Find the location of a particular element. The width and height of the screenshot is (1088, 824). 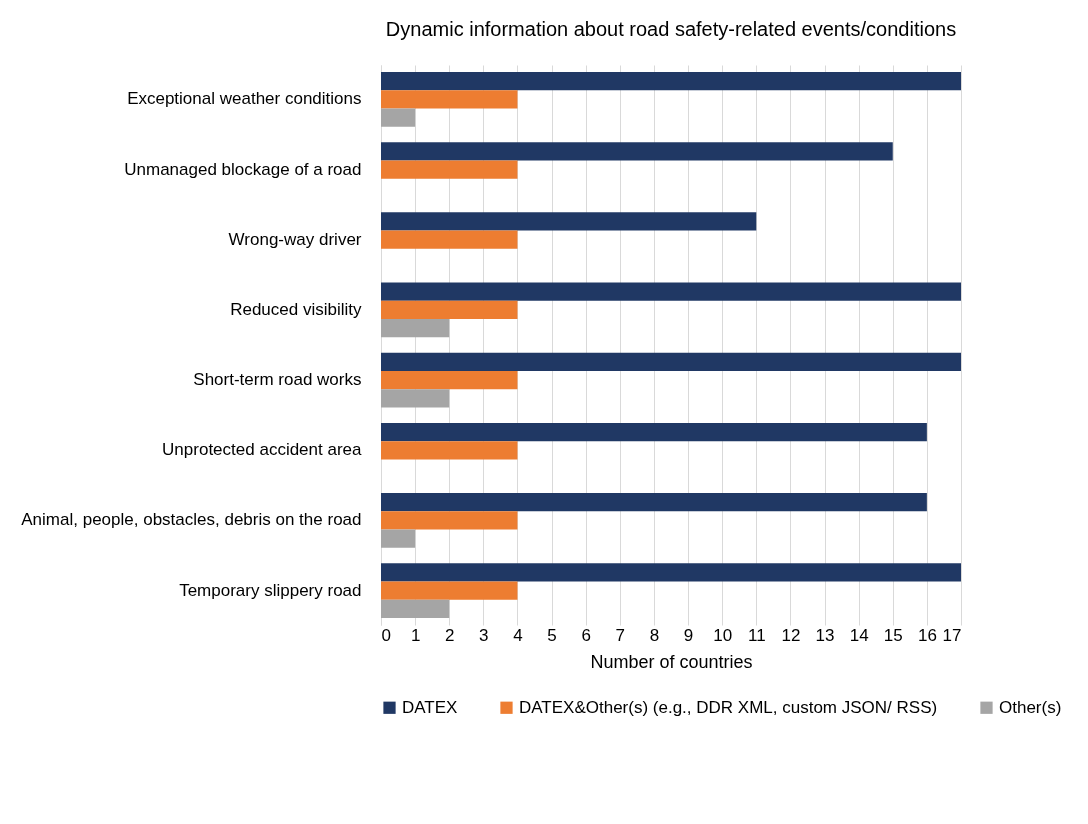

y-tick-label: Unmanaged blockage of a road is located at coordinates (243, 169).